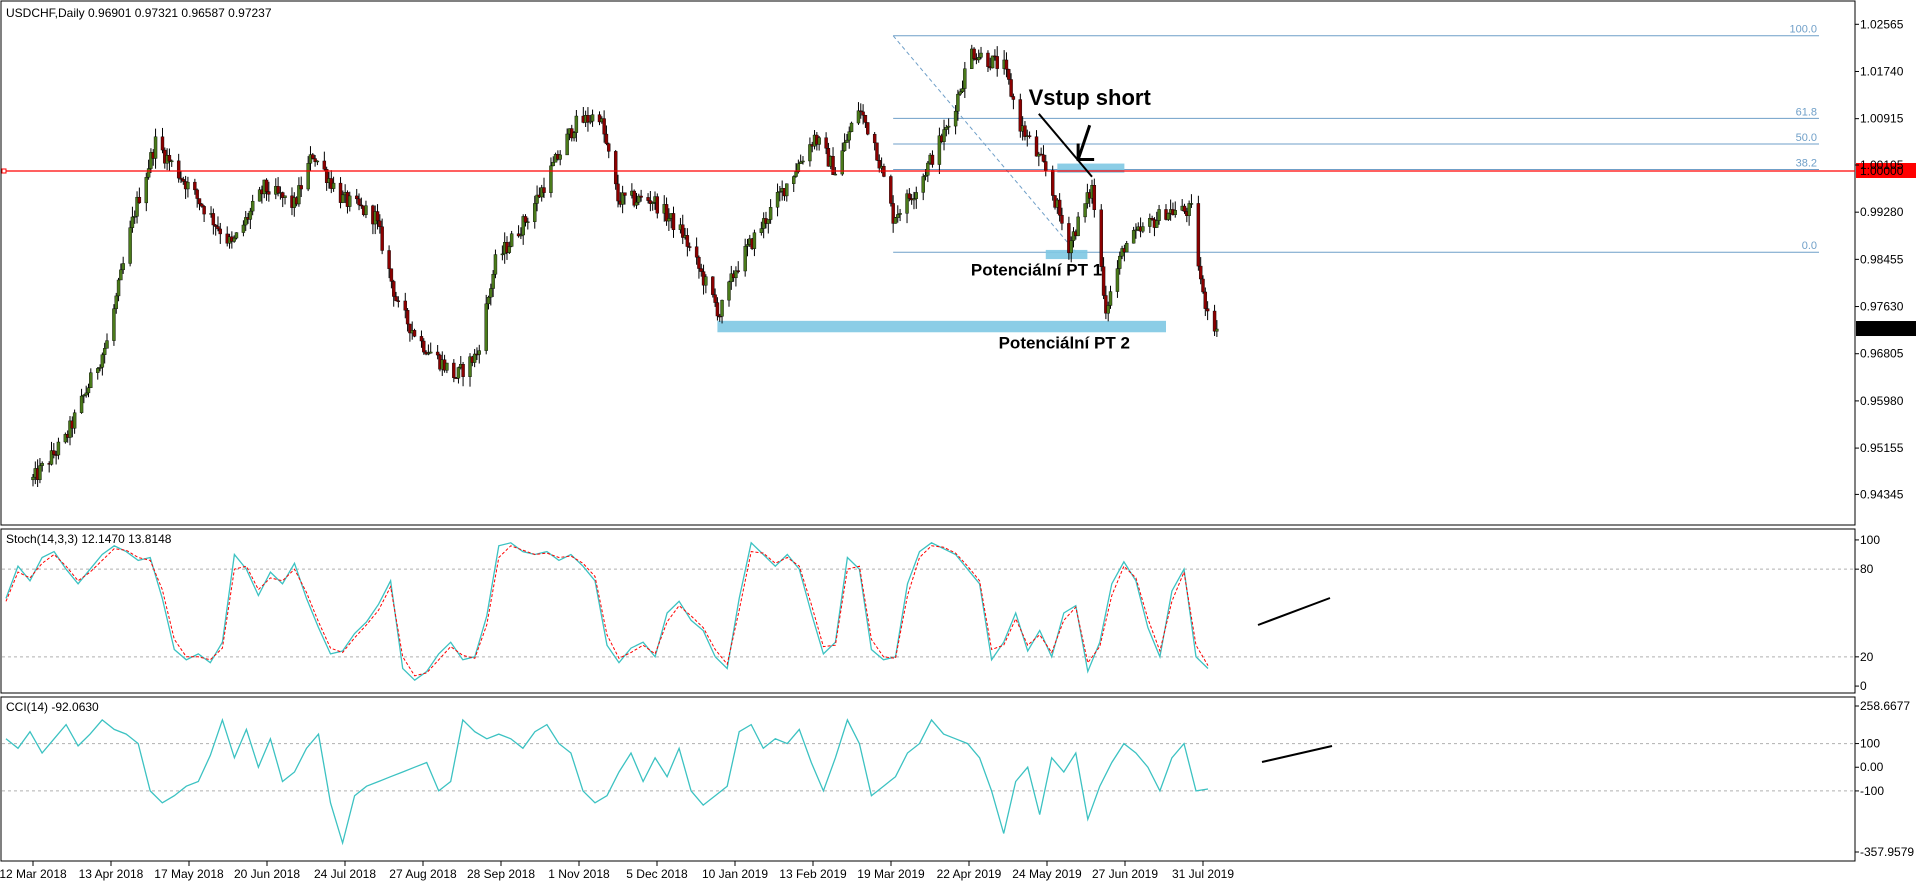 The image size is (1916, 884). What do you see at coordinates (1872, 791) in the screenshot?
I see `cci-tick-label: -100` at bounding box center [1872, 791].